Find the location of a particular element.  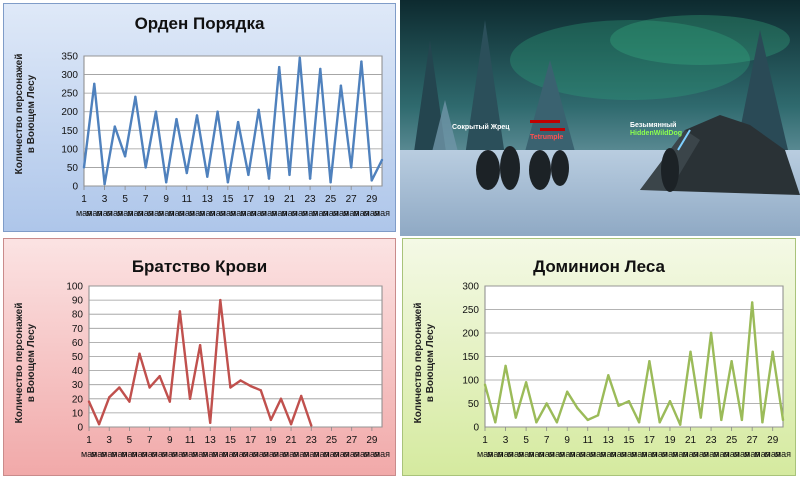

y-tick-label: 40 is located at coordinates (78, 371).